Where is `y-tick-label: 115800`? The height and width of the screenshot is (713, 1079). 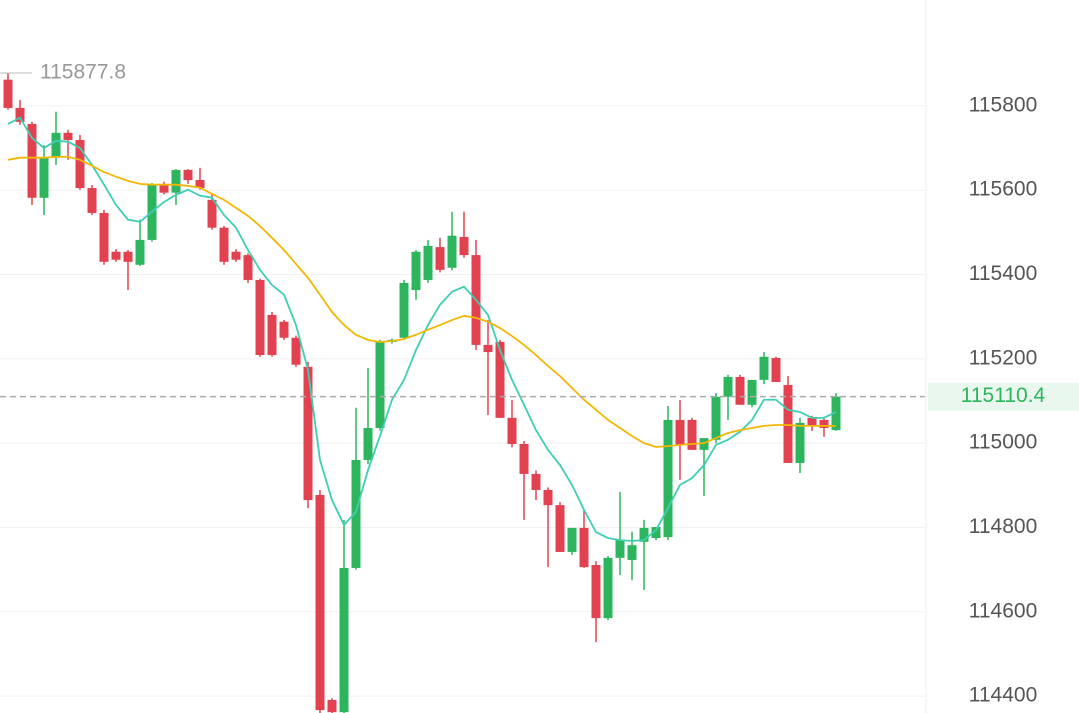
y-tick-label: 115800 is located at coordinates (1003, 104).